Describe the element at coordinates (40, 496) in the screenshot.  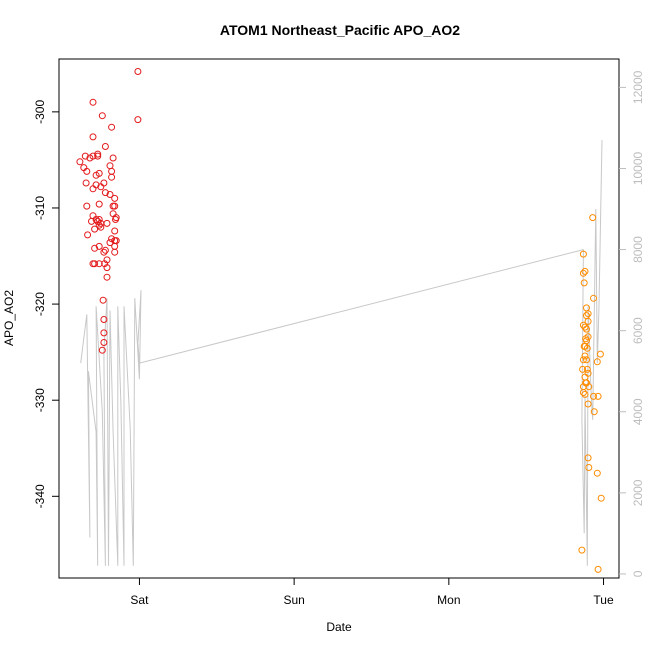
I see `y-tick-label-4: -340` at that location.